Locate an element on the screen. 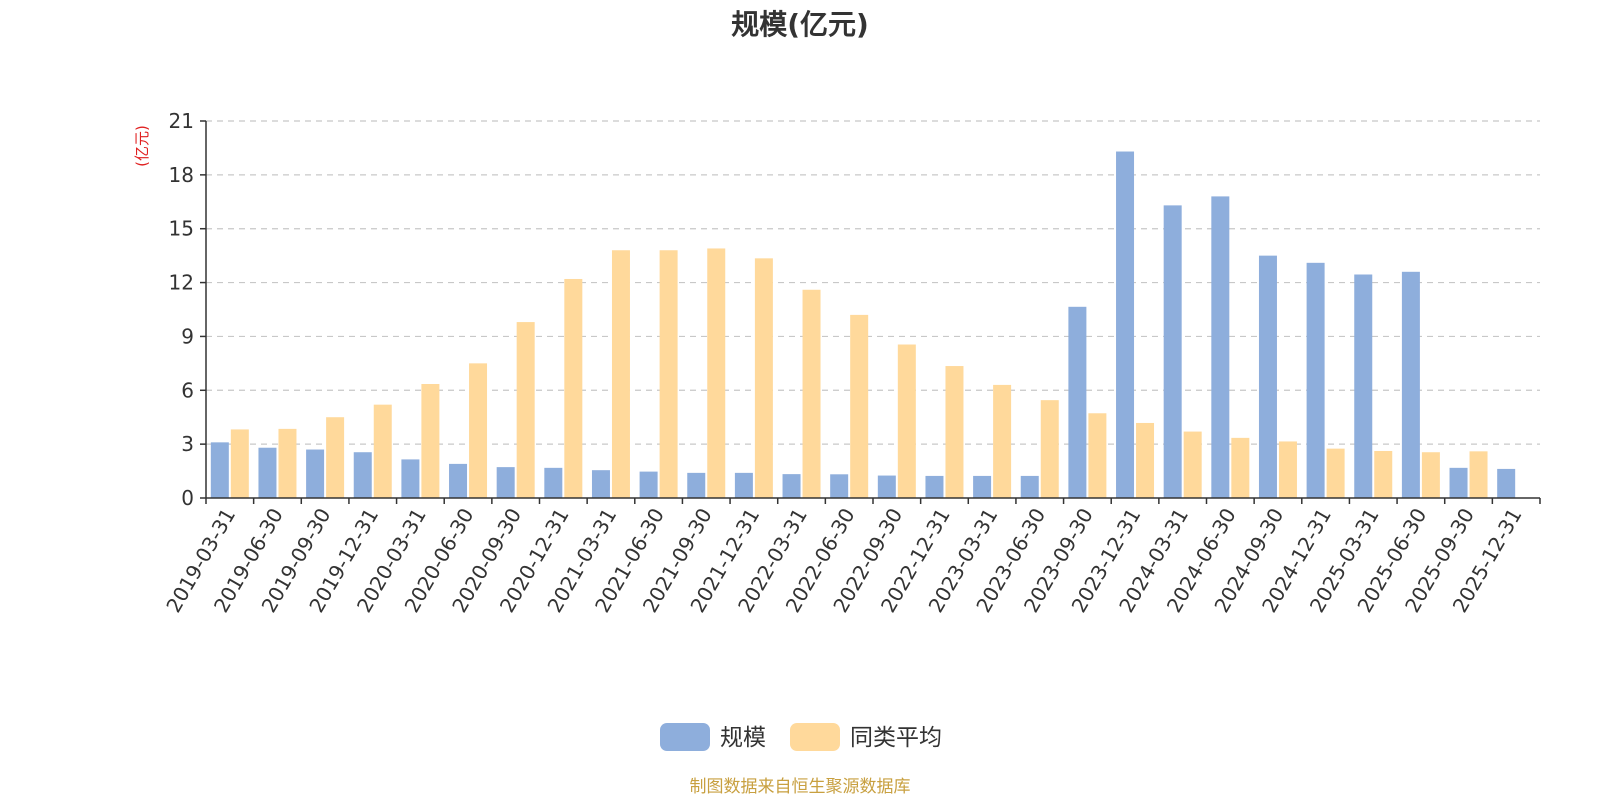 This screenshot has height=800, width=1600. legend-label-peer-average: 同类平均 is located at coordinates (896, 738).